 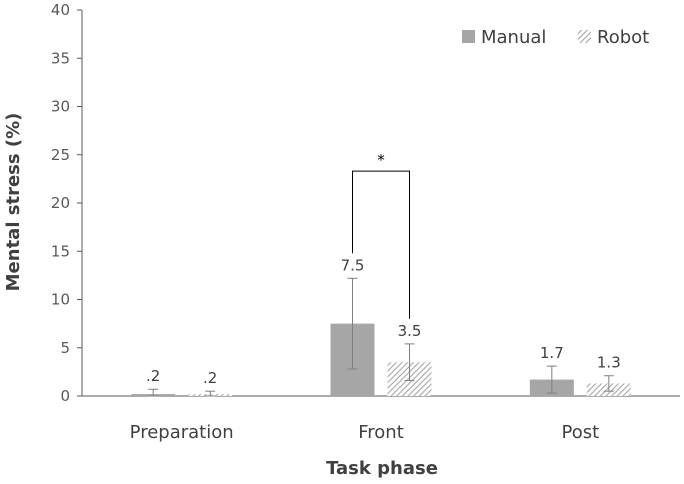 I want to click on y-tick-label: 5, so click(x=65, y=348).